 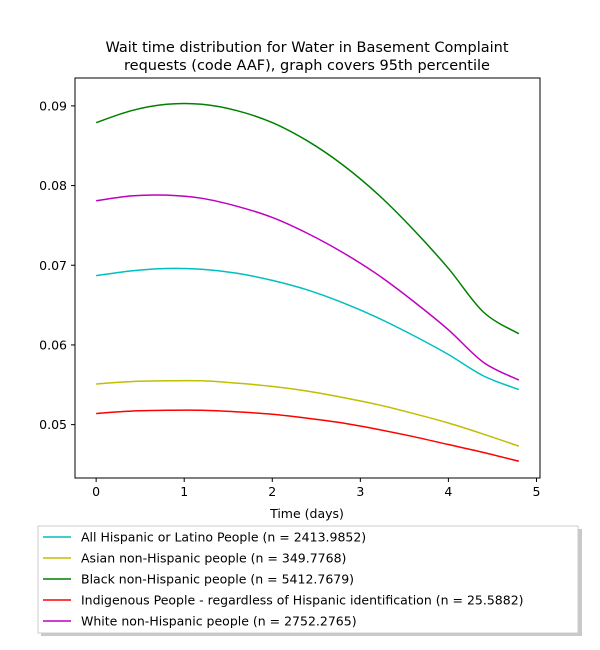 I want to click on x-tick-label: 1, so click(x=184, y=491).